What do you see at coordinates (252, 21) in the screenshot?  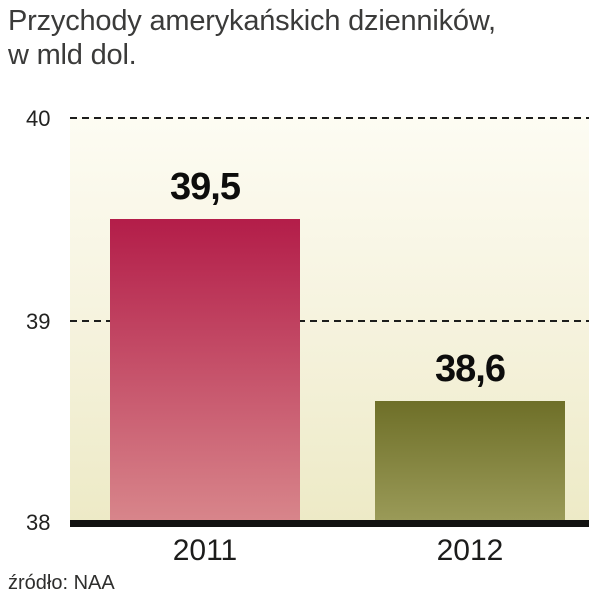 I see `chart-title-line1: Przychody amerykańskich dzienników,` at bounding box center [252, 21].